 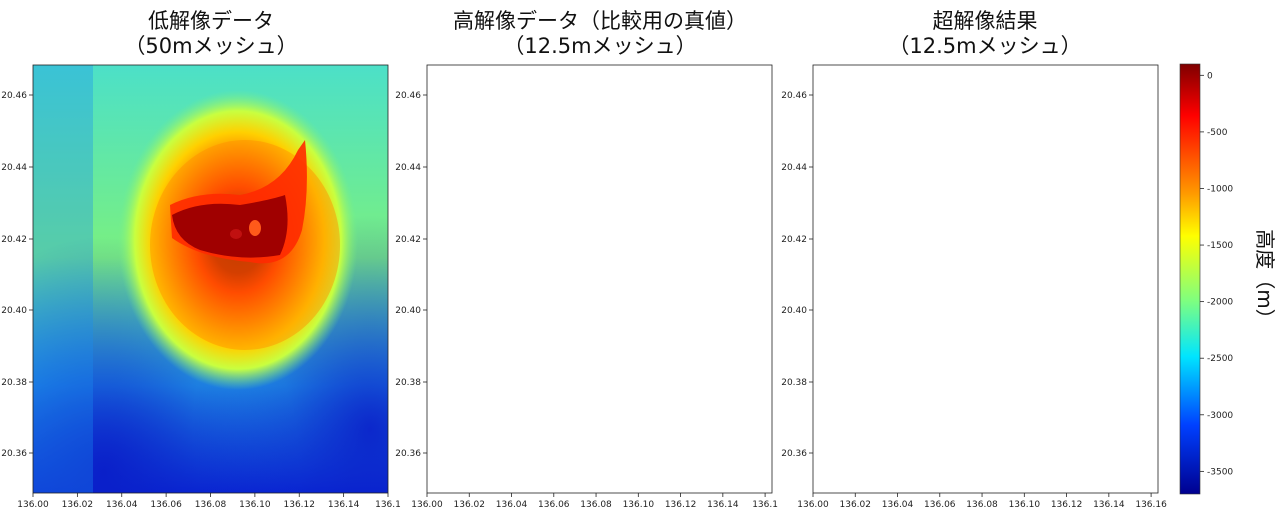 What do you see at coordinates (1190, 279) in the screenshot?
I see `colorbar` at bounding box center [1190, 279].